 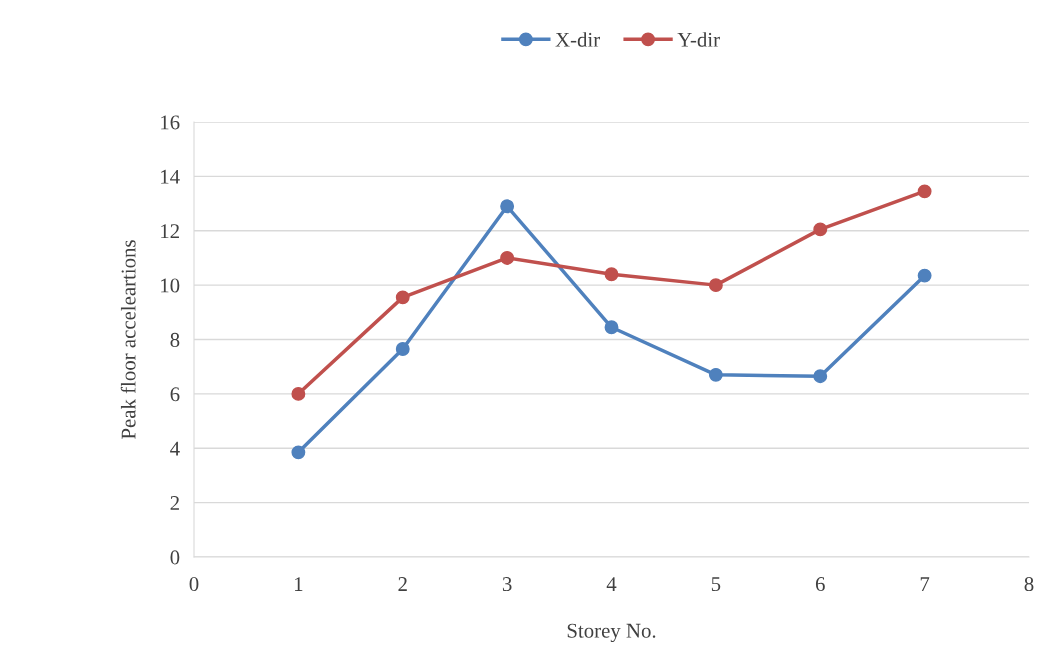 What do you see at coordinates (698, 39) in the screenshot?
I see `legend-label: Y-dir` at bounding box center [698, 39].